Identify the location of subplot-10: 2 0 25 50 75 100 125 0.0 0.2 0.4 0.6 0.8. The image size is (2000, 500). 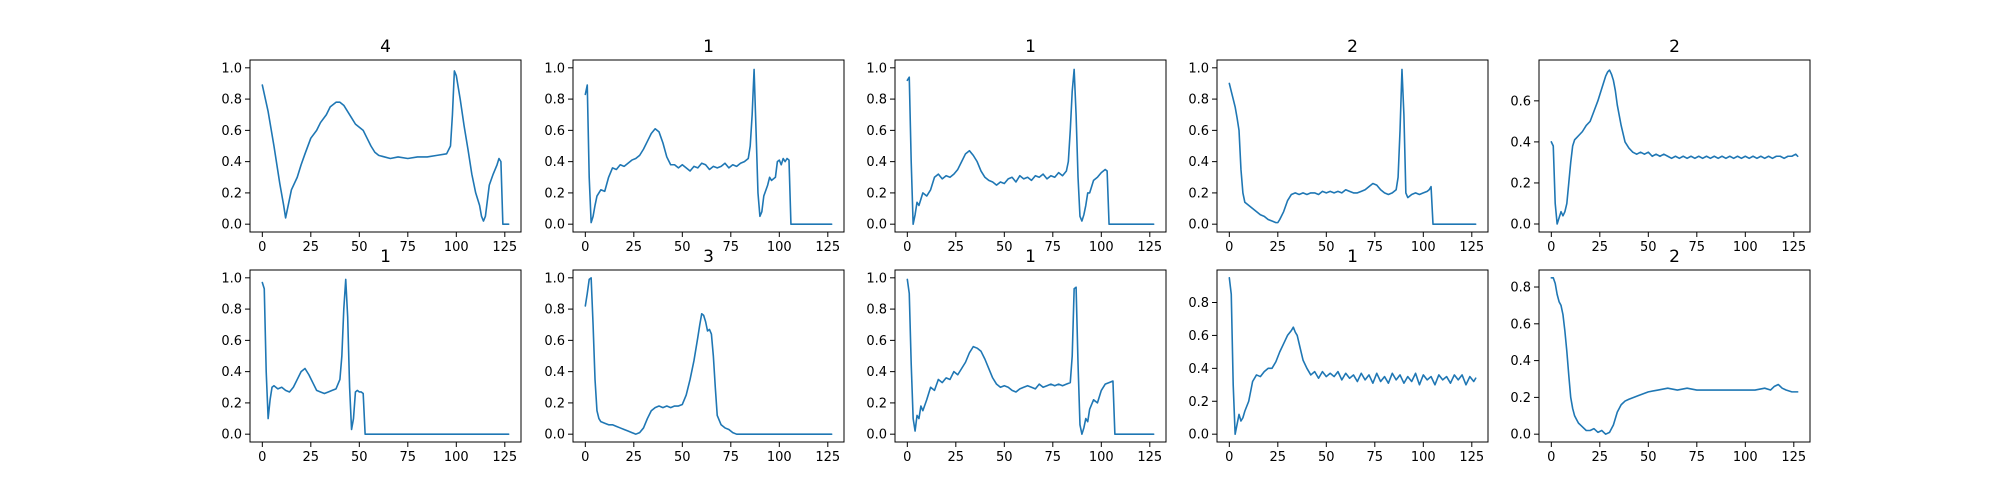
(1660, 356).